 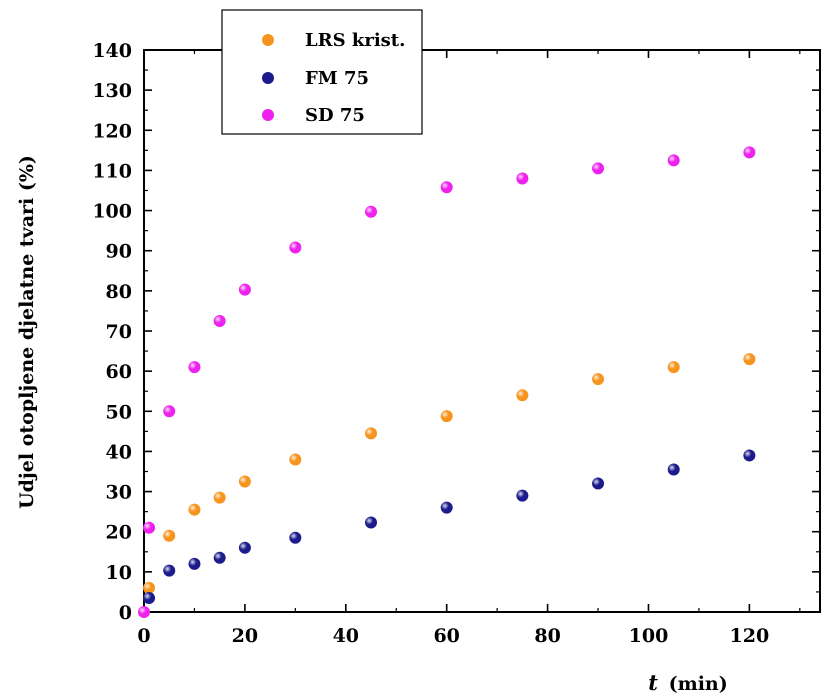 What do you see at coordinates (346, 636) in the screenshot?
I see `x-tick-label: 40` at bounding box center [346, 636].